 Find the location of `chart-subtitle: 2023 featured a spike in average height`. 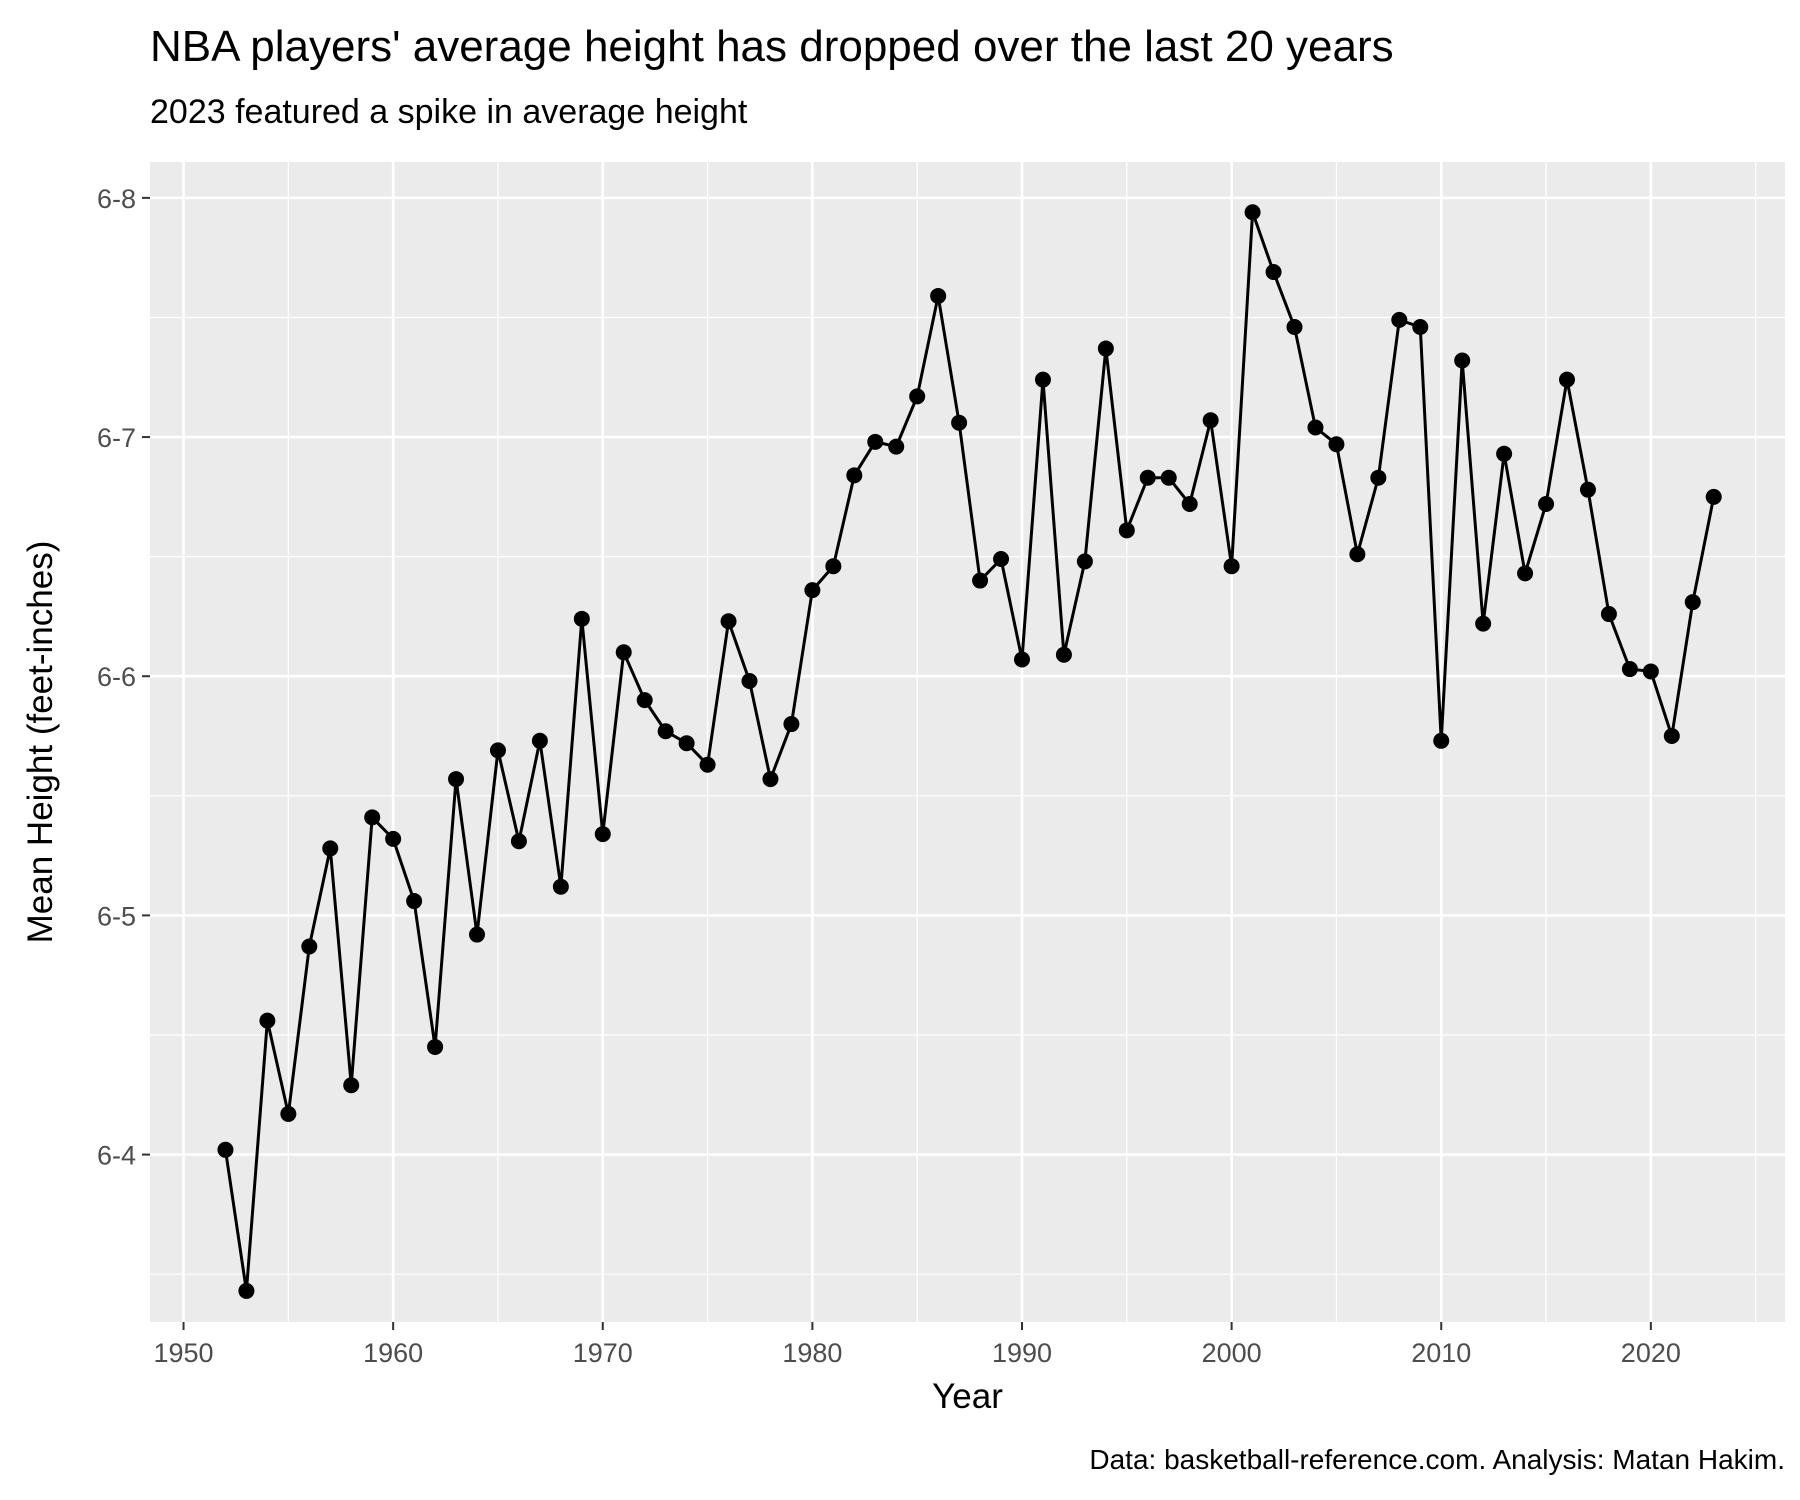

chart-subtitle: 2023 featured a spike in average height is located at coordinates (449, 112).